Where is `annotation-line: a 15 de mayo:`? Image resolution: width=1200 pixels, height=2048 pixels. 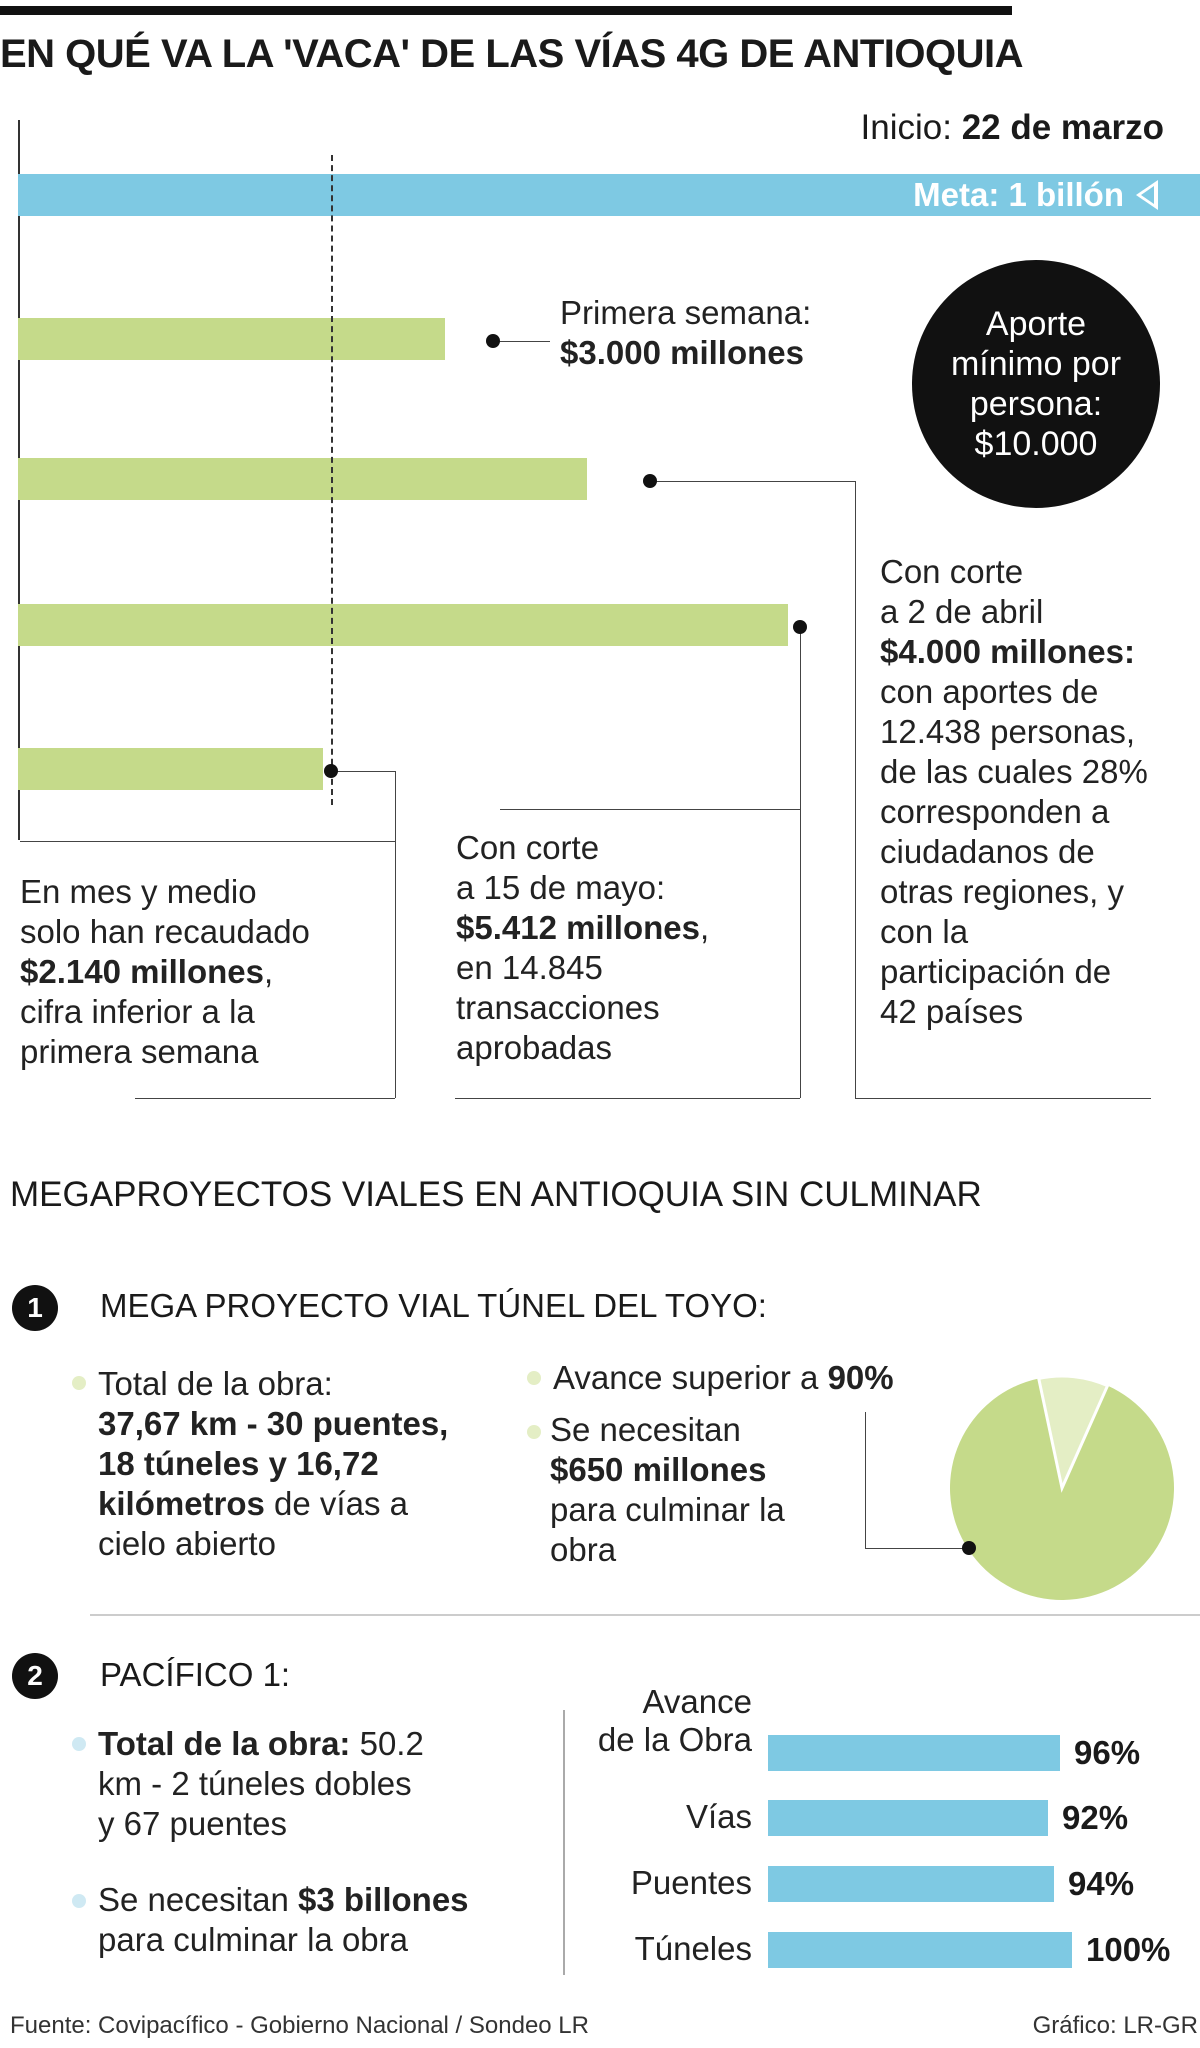
annotation-line: a 15 de mayo: is located at coordinates (561, 887).